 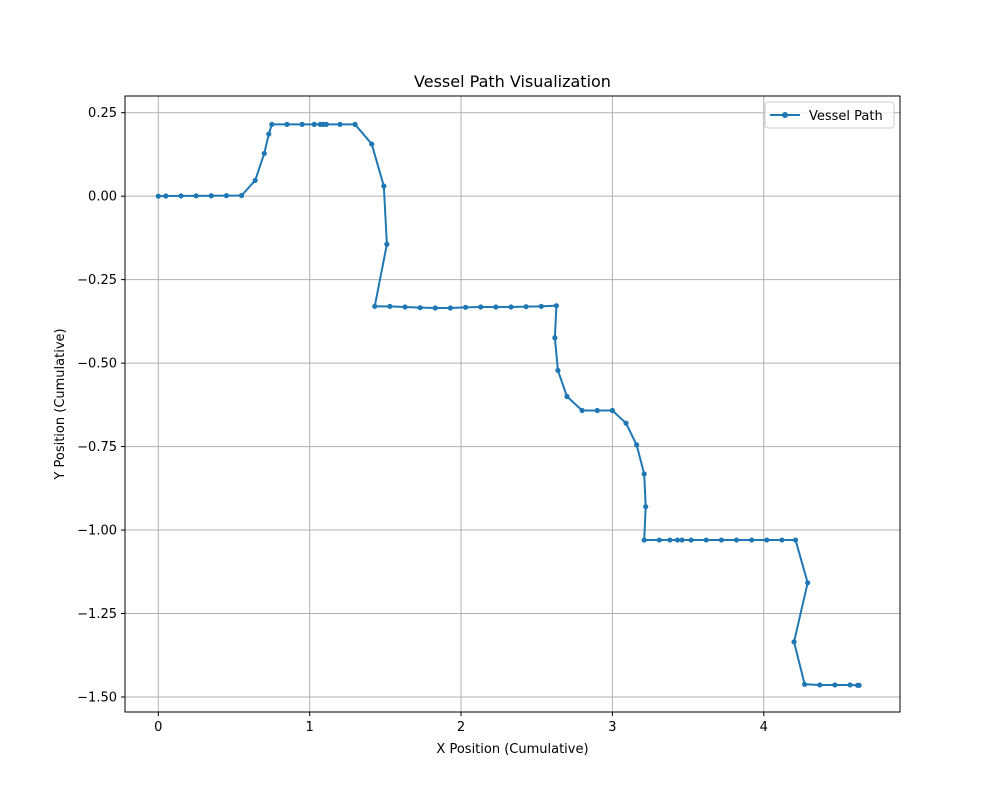 I want to click on y-tick-label: −1.25, so click(x=97, y=614).